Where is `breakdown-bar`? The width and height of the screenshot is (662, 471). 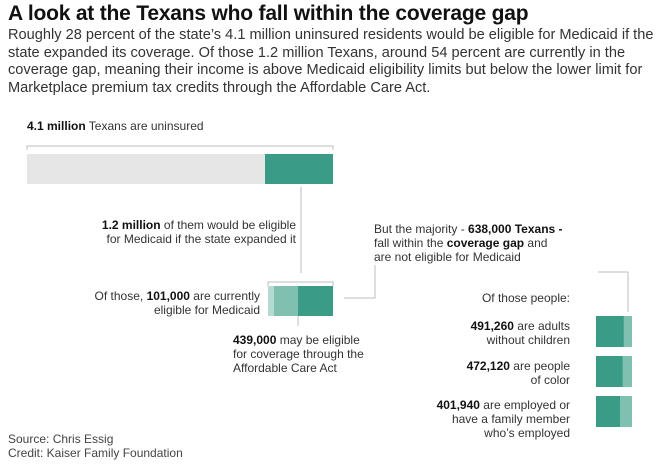
breakdown-bar is located at coordinates (300, 301).